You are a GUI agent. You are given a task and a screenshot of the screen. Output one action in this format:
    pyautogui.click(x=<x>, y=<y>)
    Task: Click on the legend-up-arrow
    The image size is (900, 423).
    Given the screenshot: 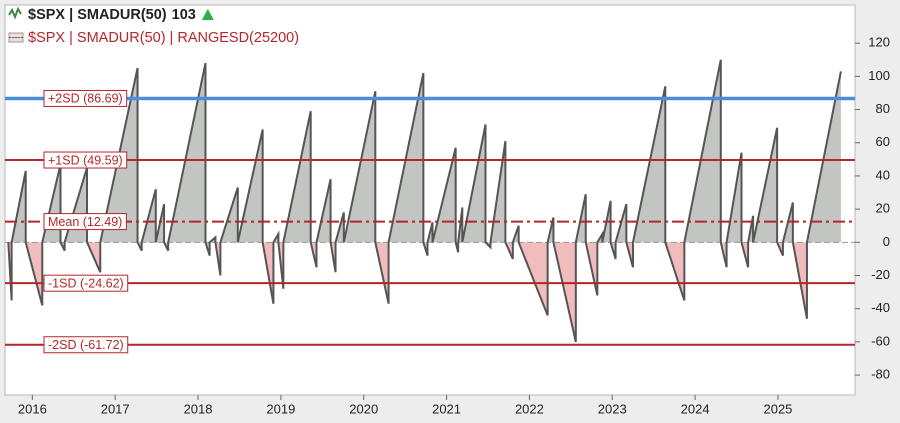 What is the action you would take?
    pyautogui.click(x=207, y=14)
    